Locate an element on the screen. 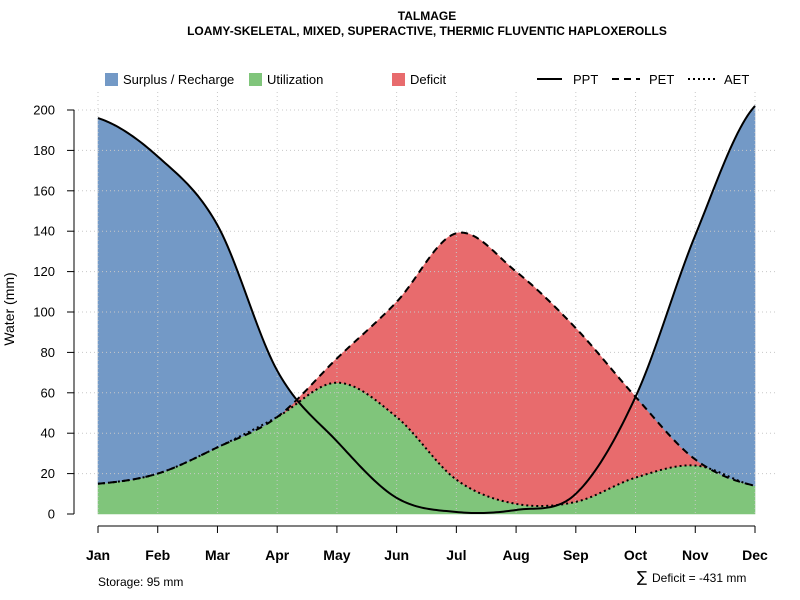  x-tick-label-mar: Mar is located at coordinates (217, 555).